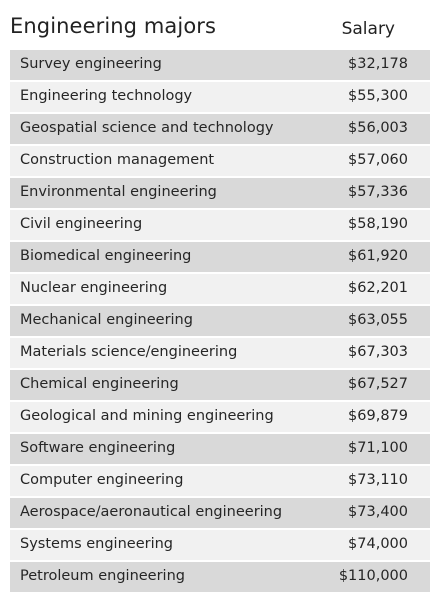 Image resolution: width=440 pixels, height=604 pixels. I want to click on salary-value: $63,055, so click(378, 320).